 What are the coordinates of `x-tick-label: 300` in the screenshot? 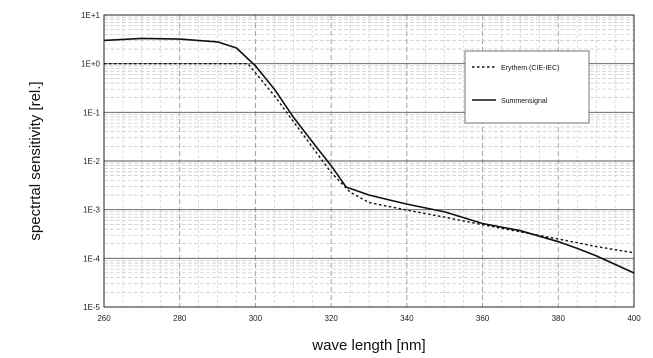 It's located at (256, 318).